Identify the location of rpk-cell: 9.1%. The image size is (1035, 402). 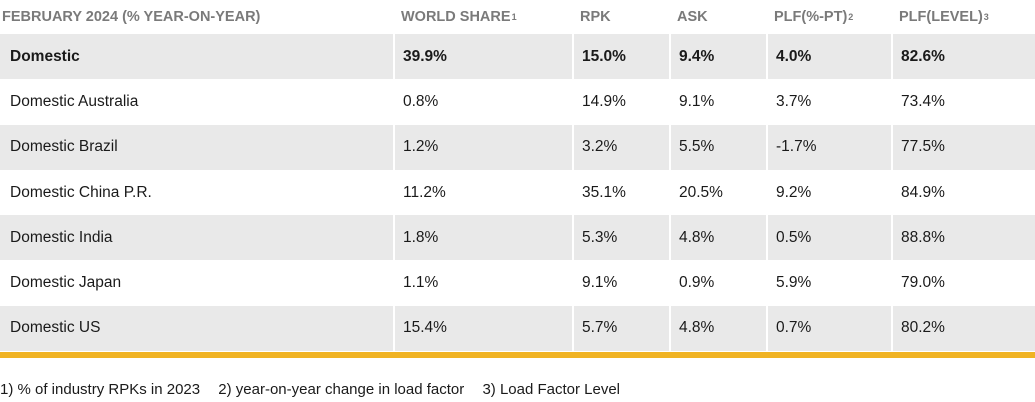
(620, 283).